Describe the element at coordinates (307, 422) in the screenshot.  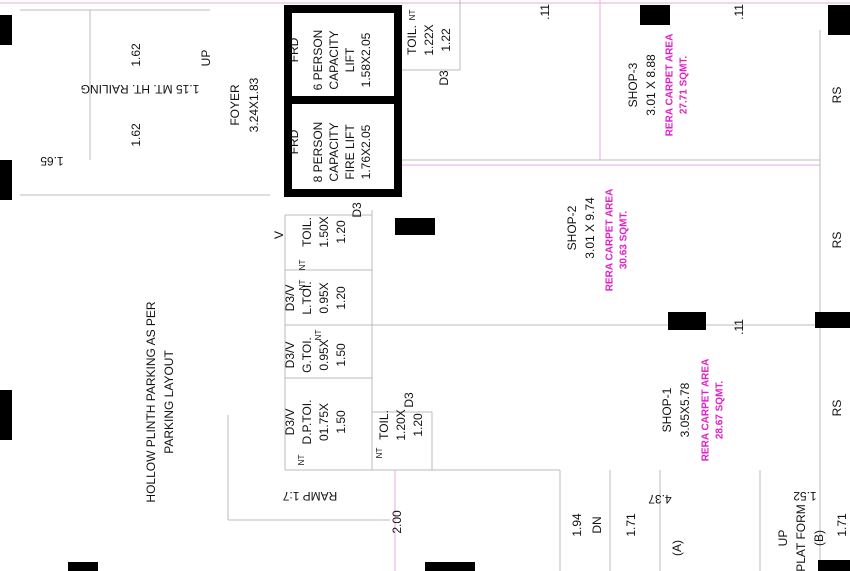
I see `label-line: D.P.TOI.` at that location.